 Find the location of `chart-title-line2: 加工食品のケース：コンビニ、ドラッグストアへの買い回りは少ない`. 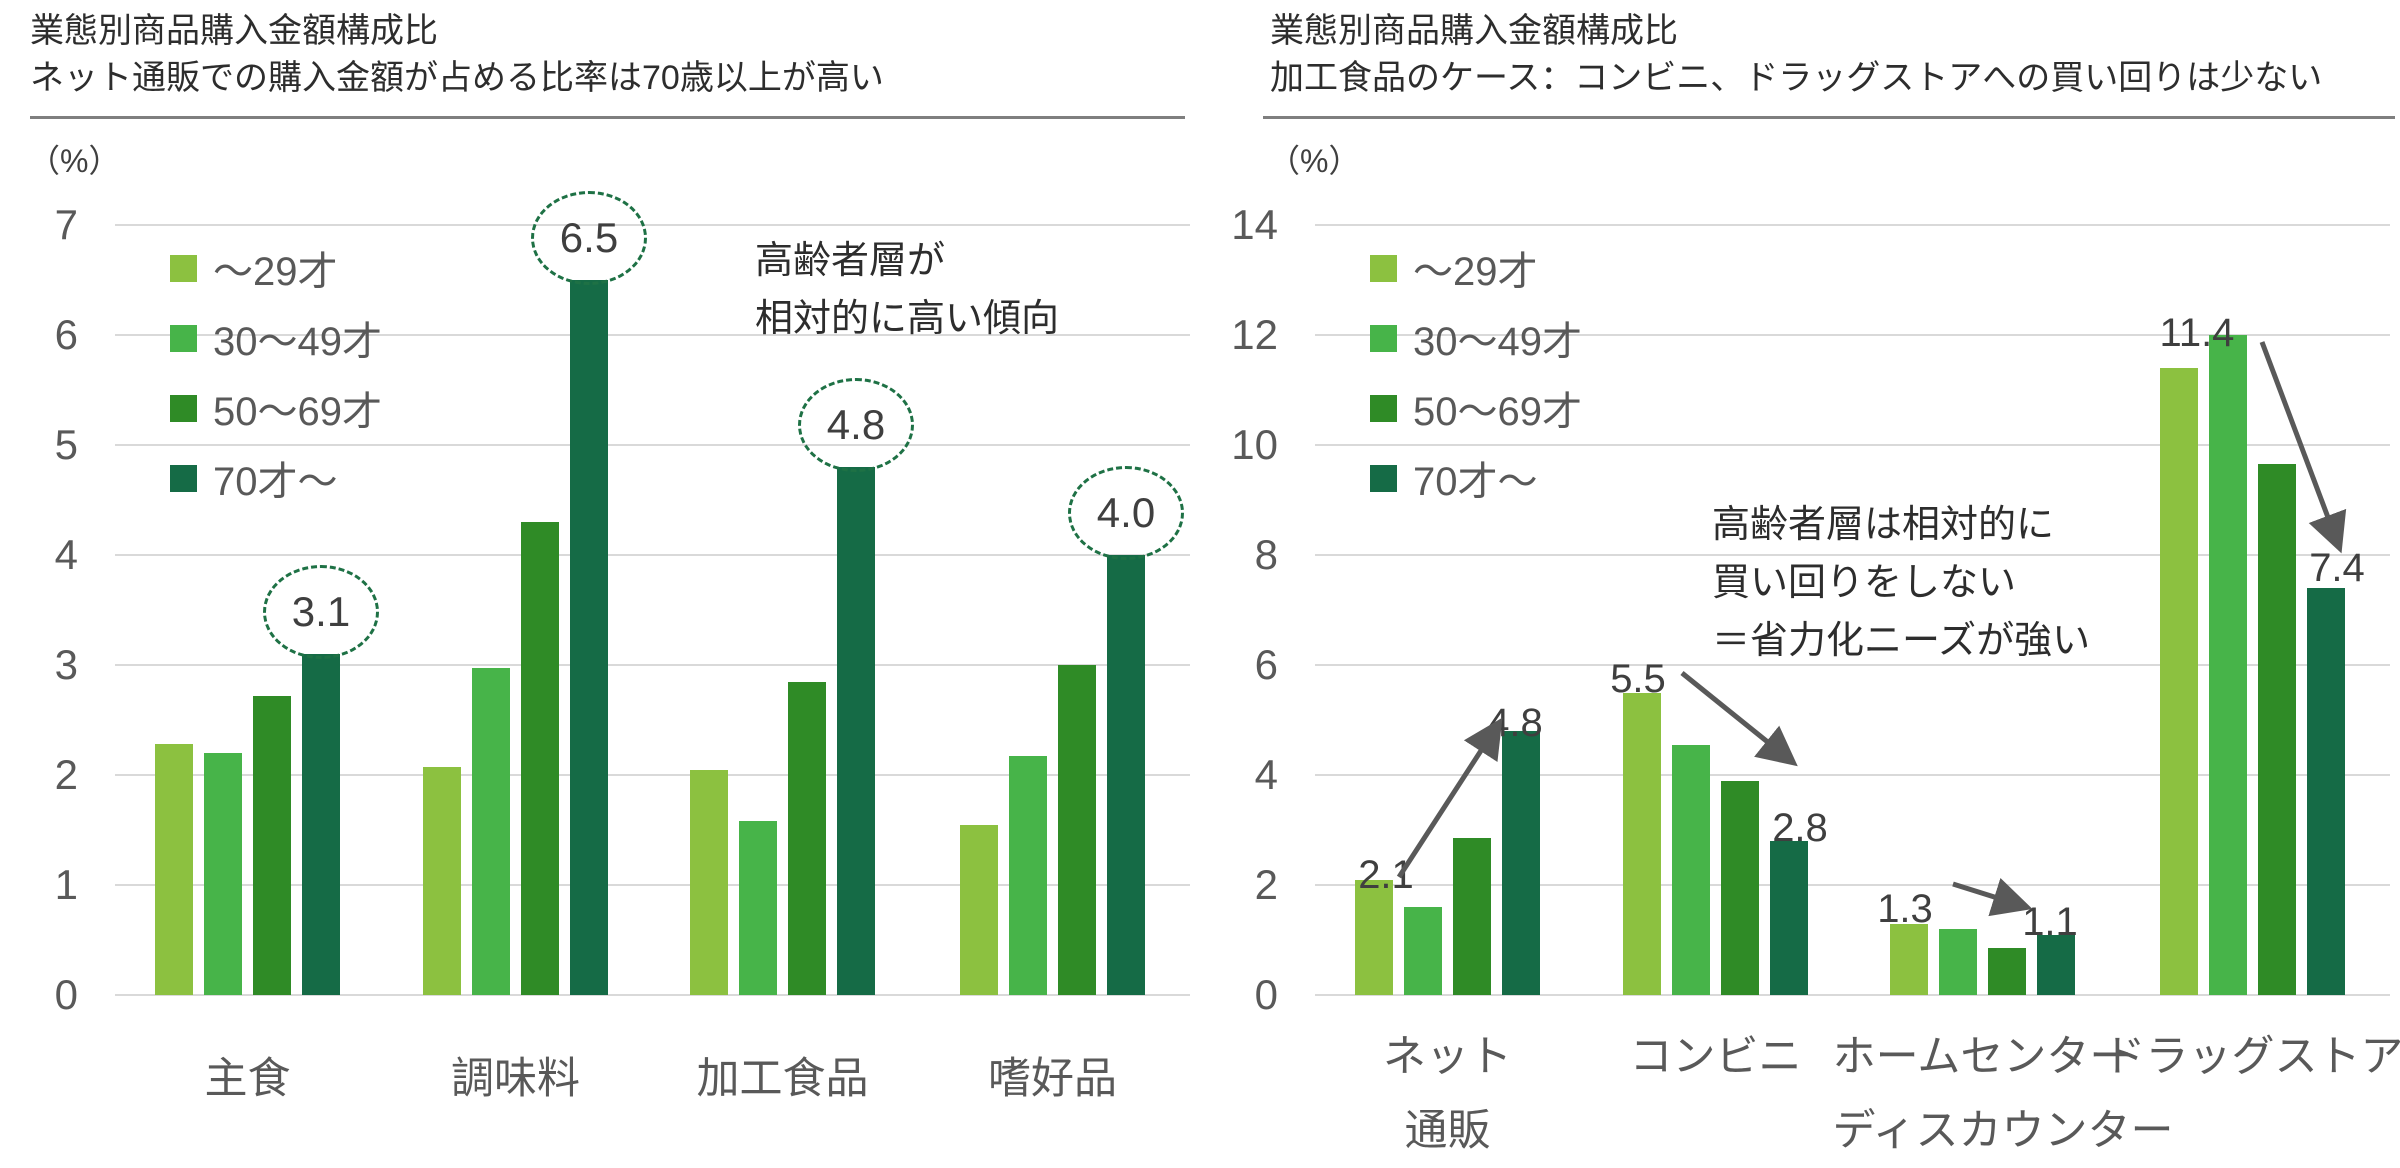

chart-title-line2: 加工食品のケース：コンビニ、ドラッグストアへの買い回りは少ない is located at coordinates (1796, 78).